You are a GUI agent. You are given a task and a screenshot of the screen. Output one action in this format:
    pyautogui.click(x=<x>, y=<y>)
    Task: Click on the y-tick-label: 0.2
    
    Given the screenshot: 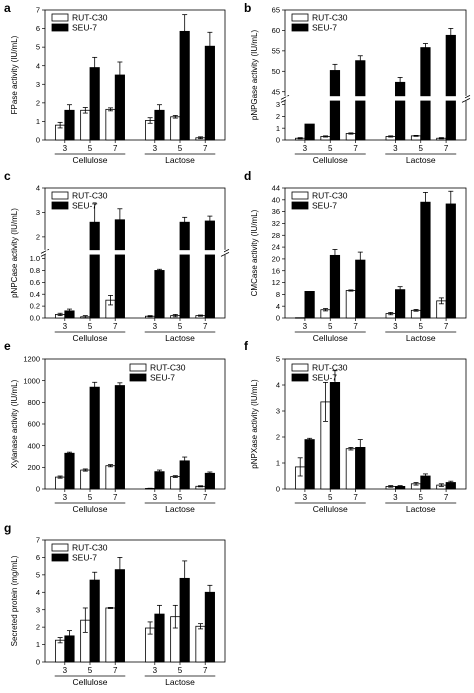 What is the action you would take?
    pyautogui.click(x=35, y=306)
    